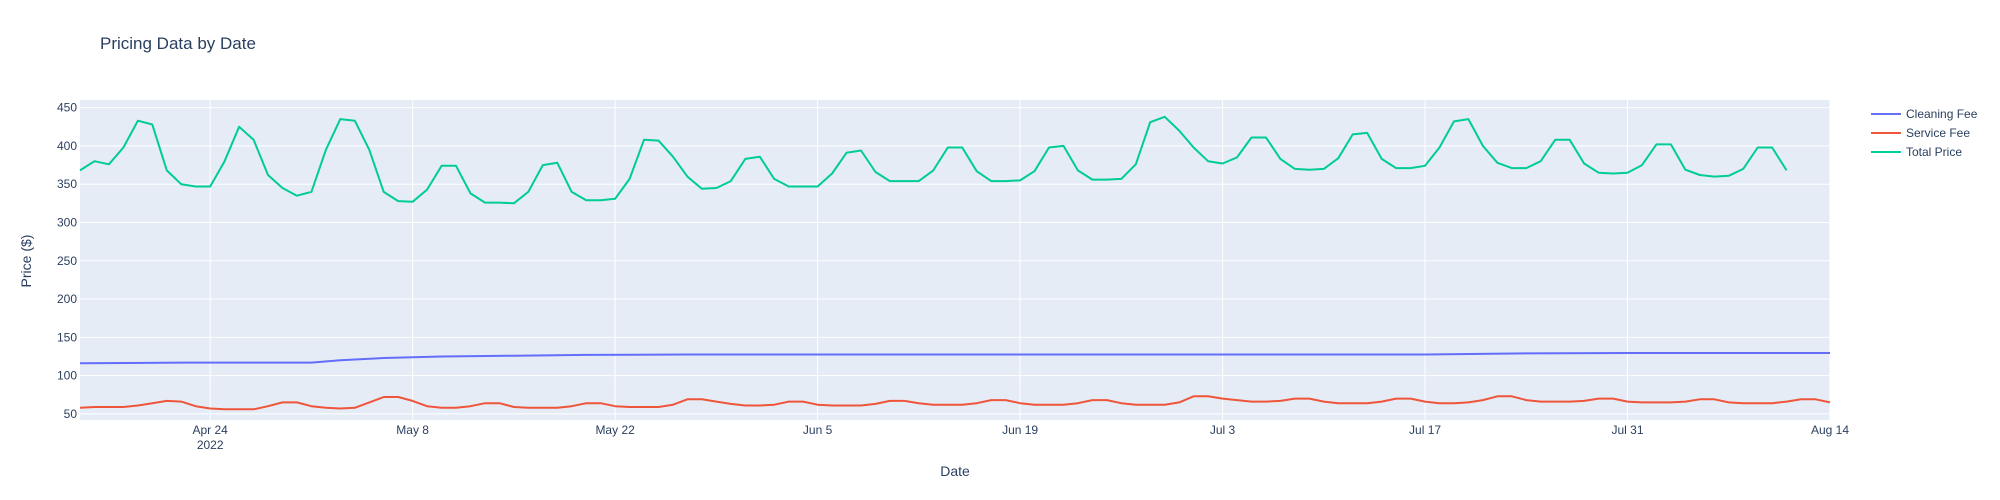 This screenshot has height=500, width=2000. Describe the element at coordinates (1628, 430) in the screenshot. I see `x-tick-label: Jul 31` at that location.